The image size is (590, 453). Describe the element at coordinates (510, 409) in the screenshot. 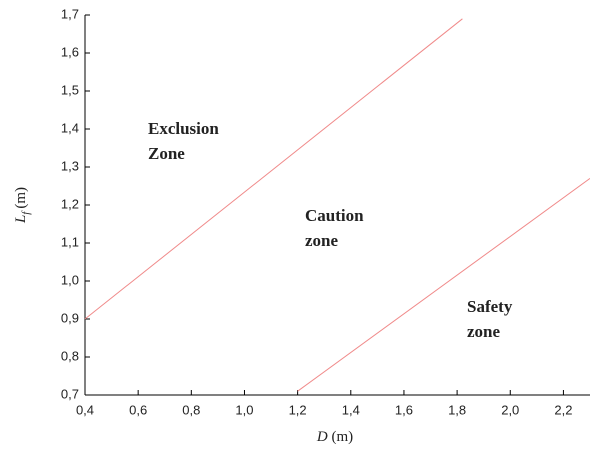

I see `x-tick-label: 2,0` at that location.